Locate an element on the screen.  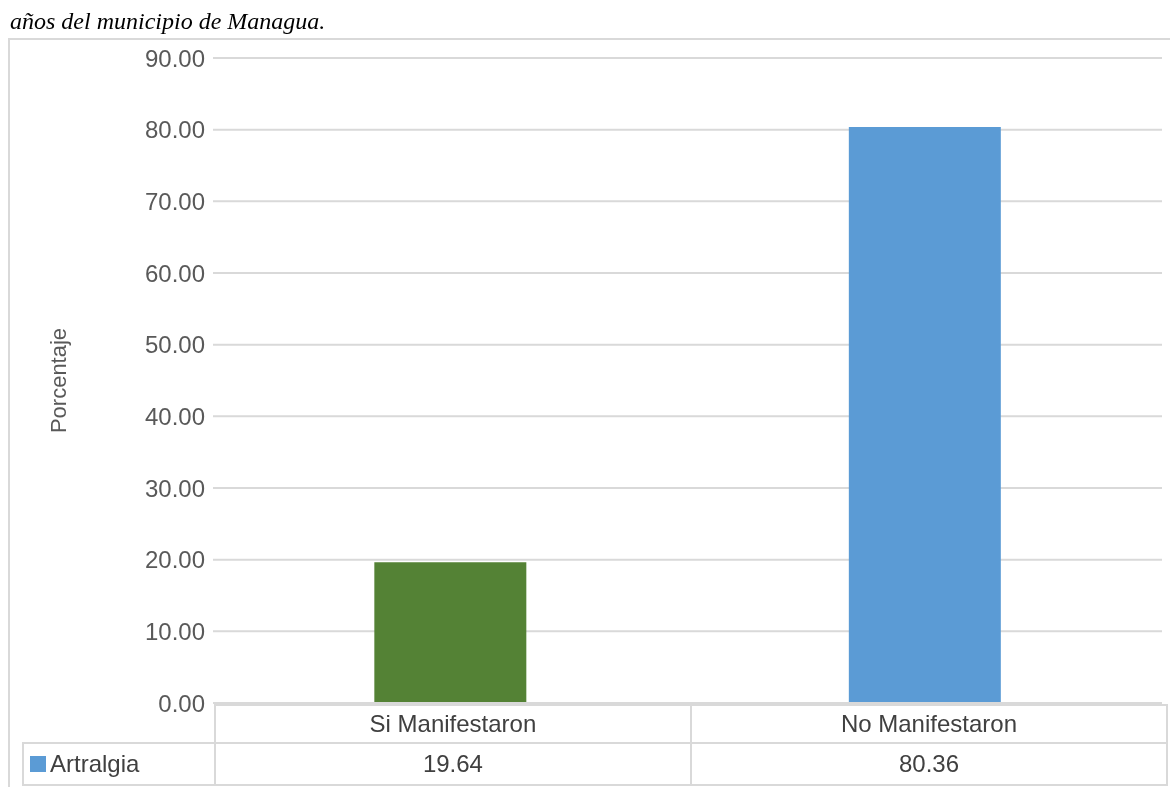
data-label: 80.36 is located at coordinates (928, 764).